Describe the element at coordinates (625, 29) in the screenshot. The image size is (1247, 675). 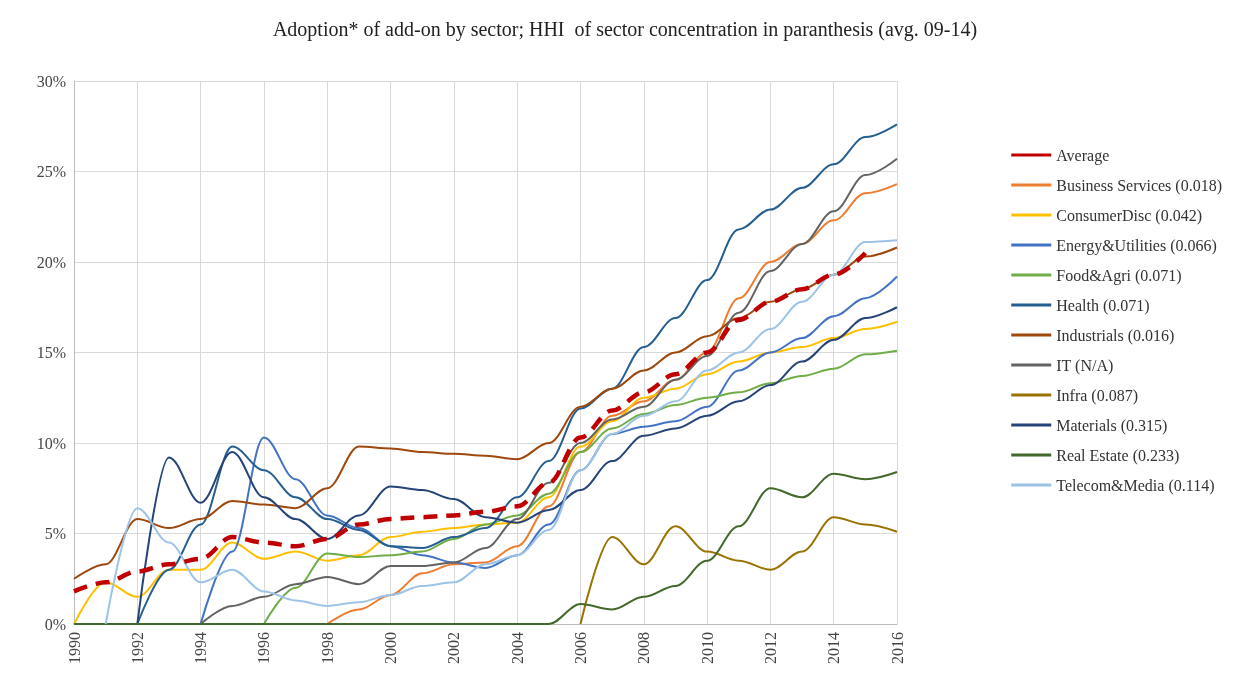
I see `chart-title: Adoption* of add-on by sector; HHI of sector concentration in paranthesis (avg. 09-14)` at that location.